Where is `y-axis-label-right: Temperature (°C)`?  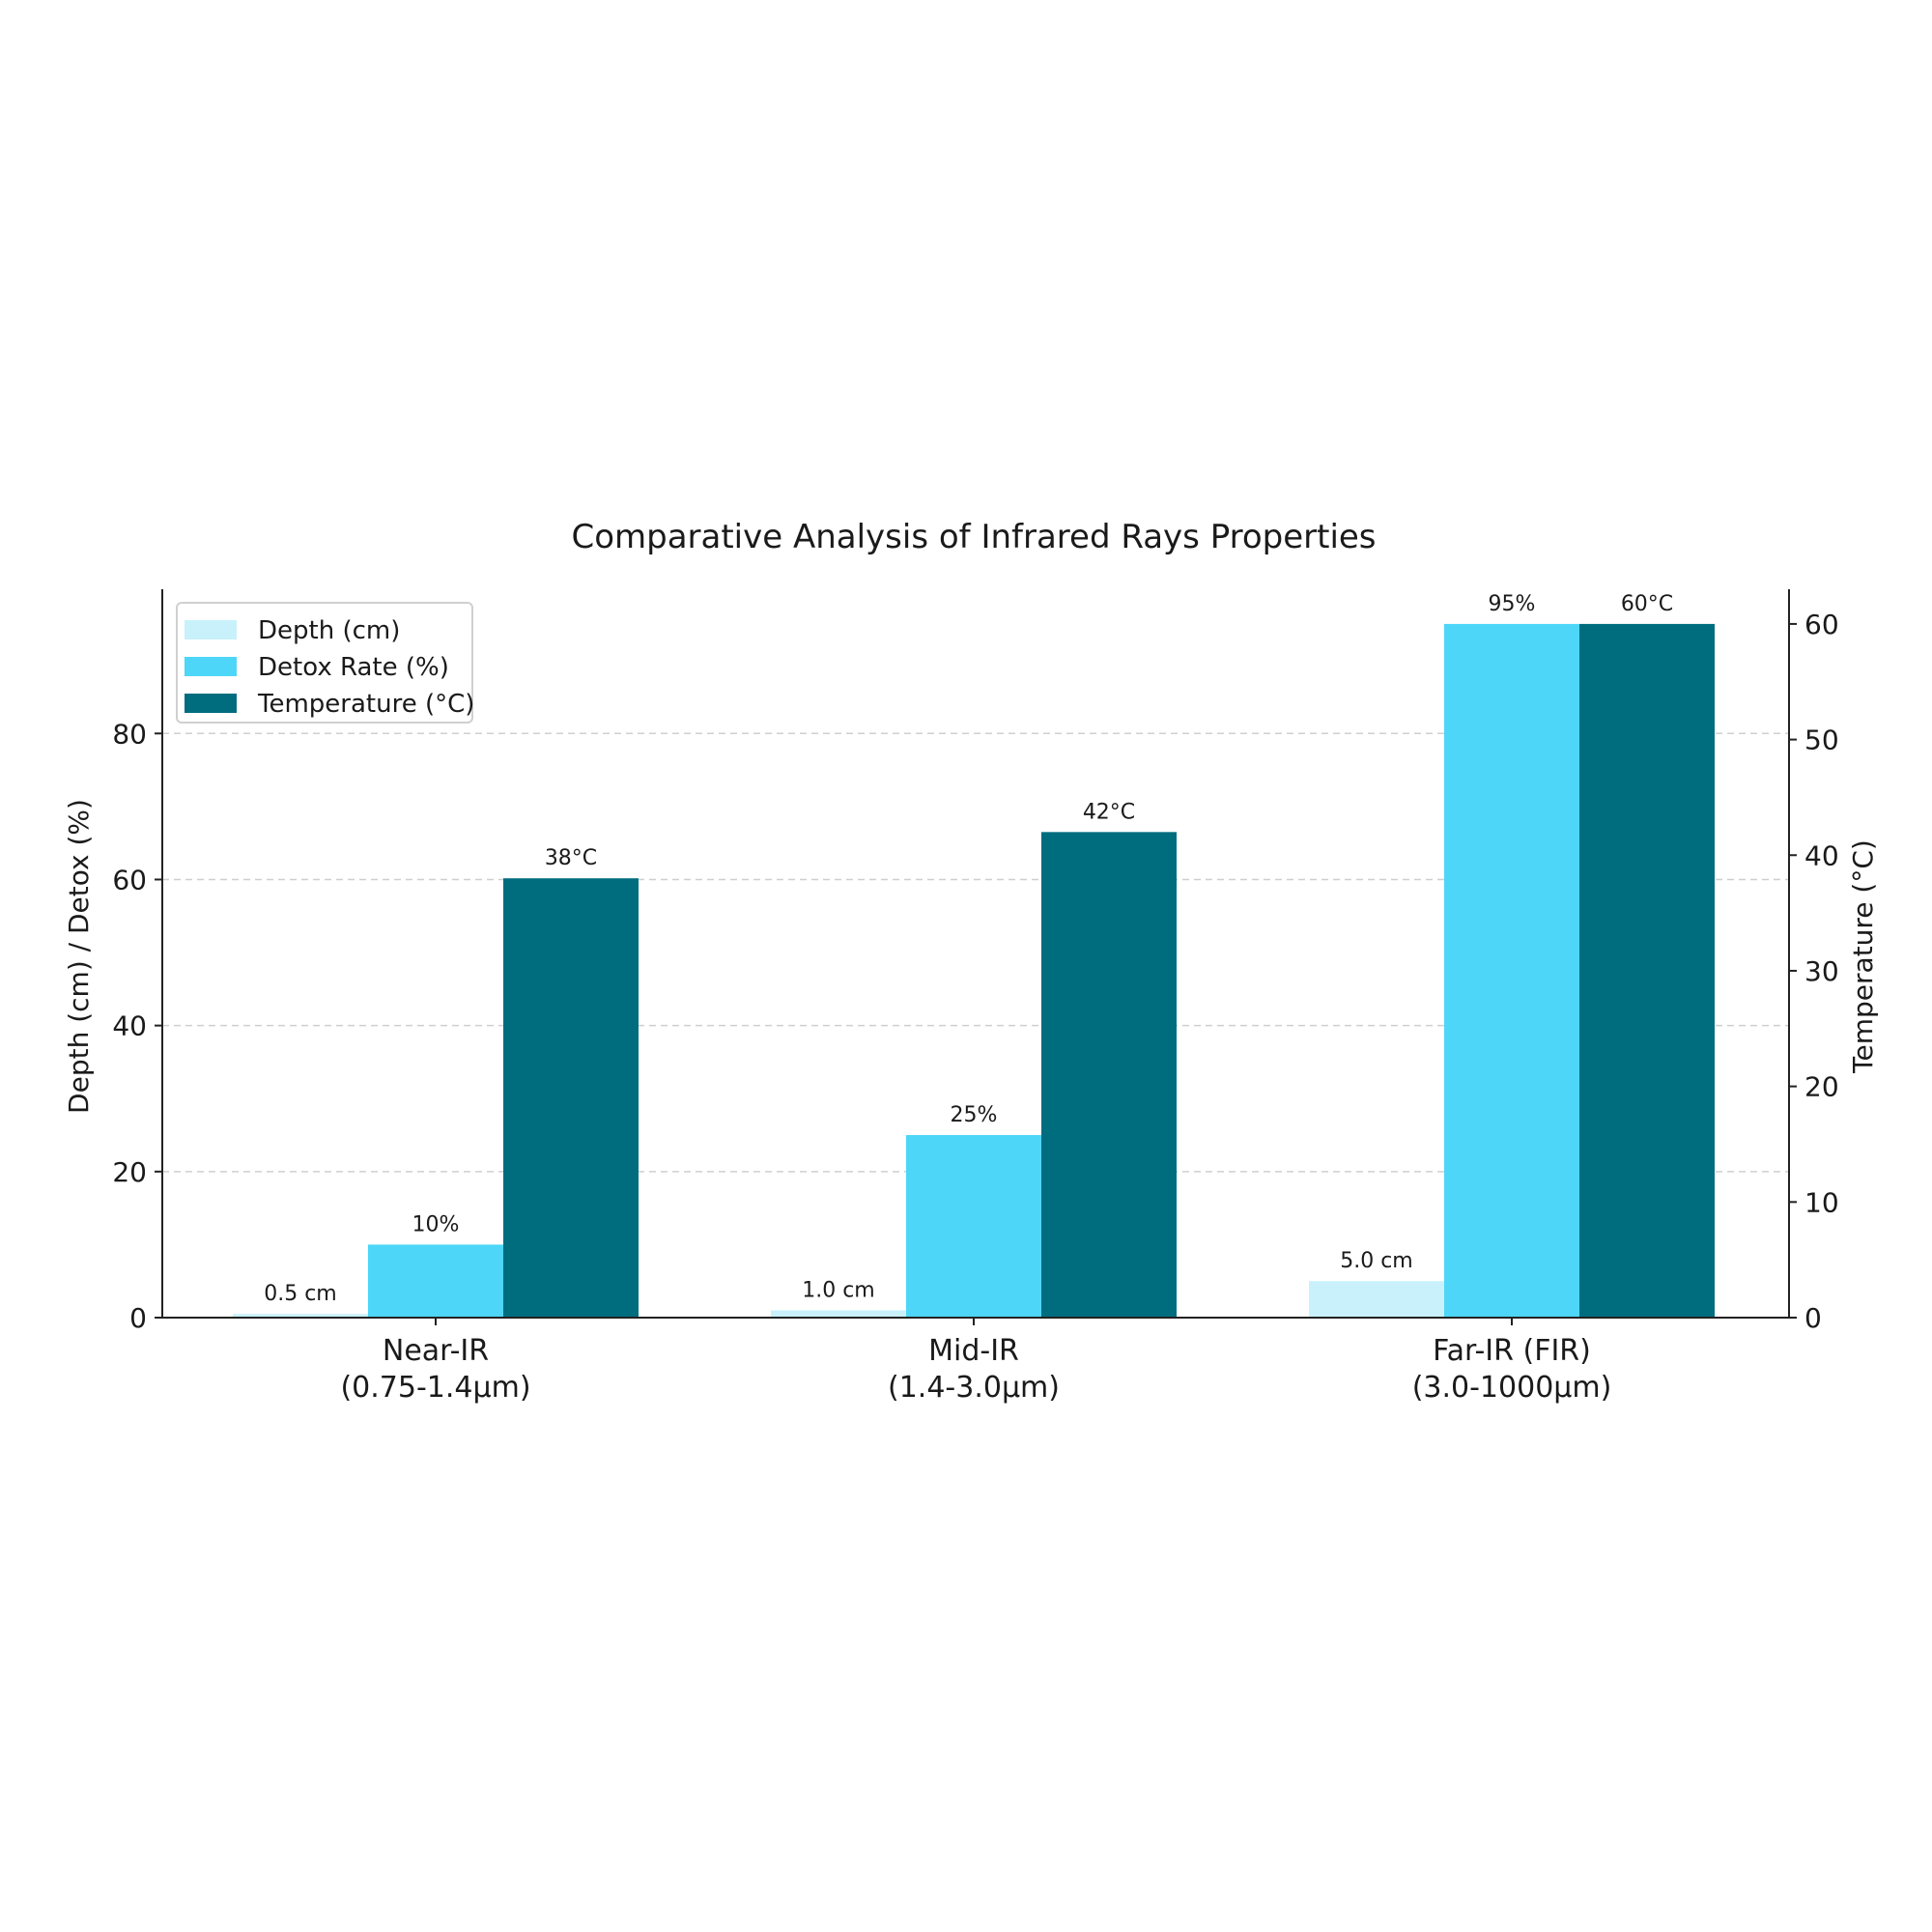 y-axis-label-right: Temperature (°C) is located at coordinates (1863, 956).